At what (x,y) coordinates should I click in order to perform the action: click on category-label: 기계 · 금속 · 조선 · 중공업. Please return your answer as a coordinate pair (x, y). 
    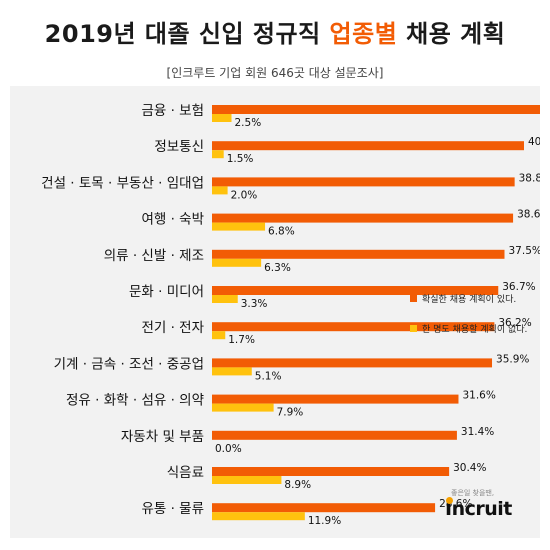
    Looking at the image, I should click on (129, 364).